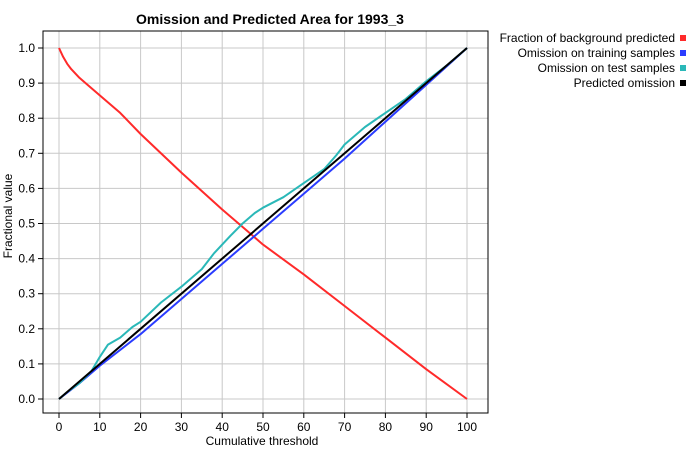 The image size is (700, 450). What do you see at coordinates (26, 364) in the screenshot?
I see `y-tick-label: 0.1` at bounding box center [26, 364].